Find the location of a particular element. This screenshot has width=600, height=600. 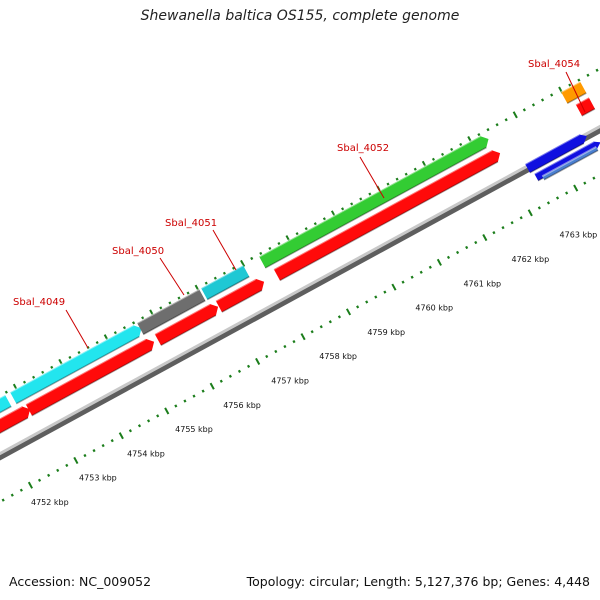

gene-bar-sbal-4050-shade is located at coordinates (174, 318).